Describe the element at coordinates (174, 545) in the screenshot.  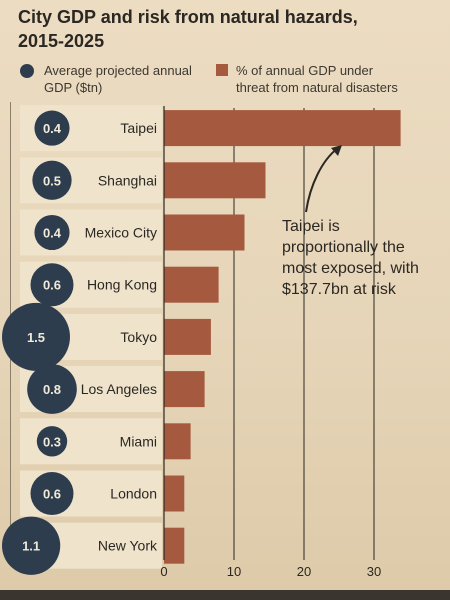
I see `bar-new-york` at that location.